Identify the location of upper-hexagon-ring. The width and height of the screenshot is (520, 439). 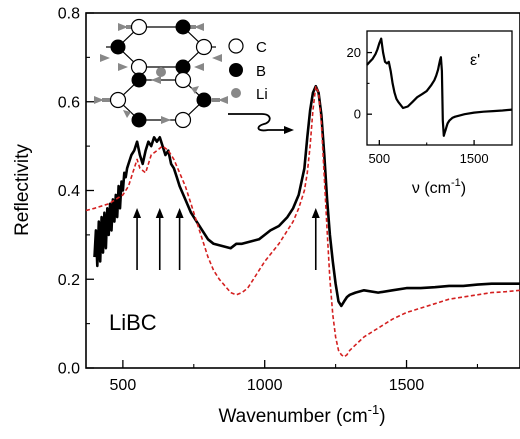
(161, 47).